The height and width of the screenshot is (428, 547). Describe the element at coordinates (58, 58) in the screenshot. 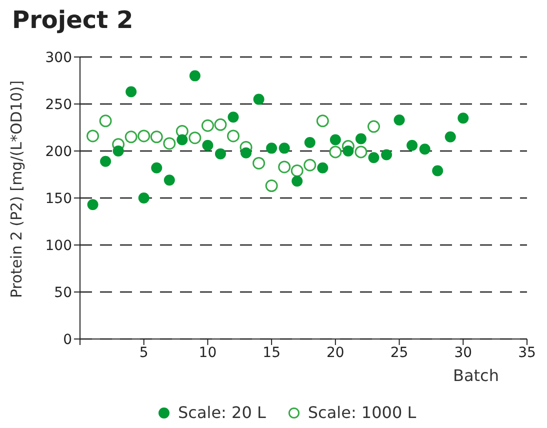

I see `y-tick-label: 300` at that location.